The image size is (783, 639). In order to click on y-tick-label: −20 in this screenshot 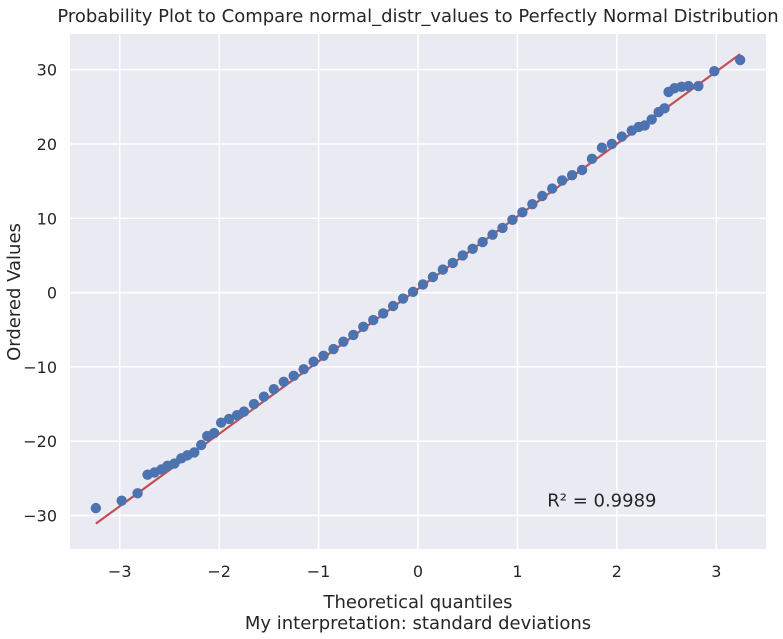, I will do `click(40, 441)`.